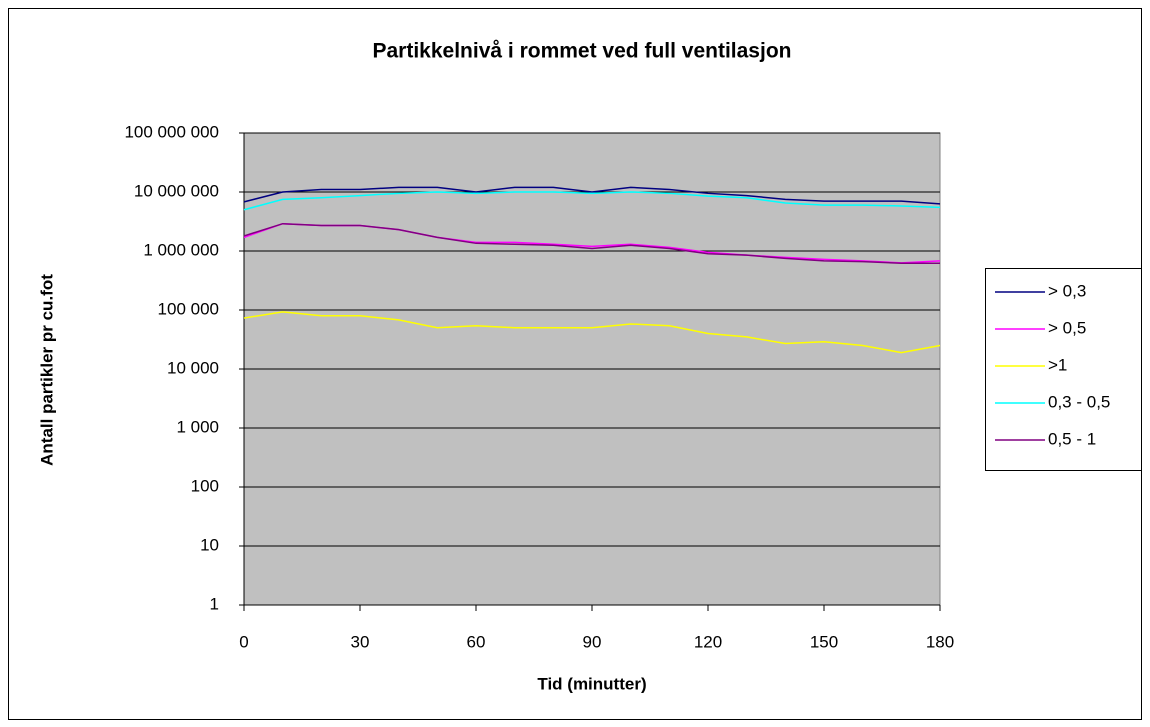 Image resolution: width=1150 pixels, height=727 pixels. Describe the element at coordinates (1067, 327) in the screenshot. I see `legend-label: > 0,5` at that location.